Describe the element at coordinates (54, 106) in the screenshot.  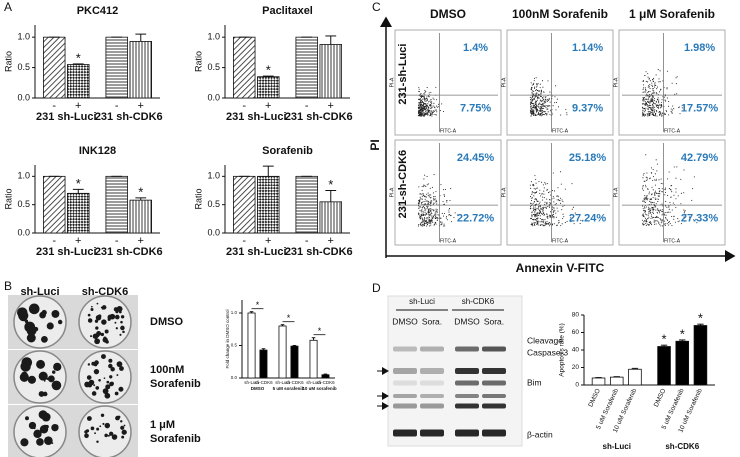
I see `x-tick-label: -` at that location.